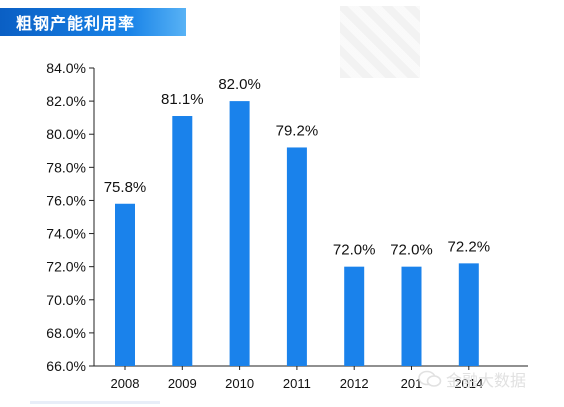 Image resolution: width=564 pixels, height=407 pixels. Describe the element at coordinates (469, 246) in the screenshot. I see `data-label: 72.2%` at that location.